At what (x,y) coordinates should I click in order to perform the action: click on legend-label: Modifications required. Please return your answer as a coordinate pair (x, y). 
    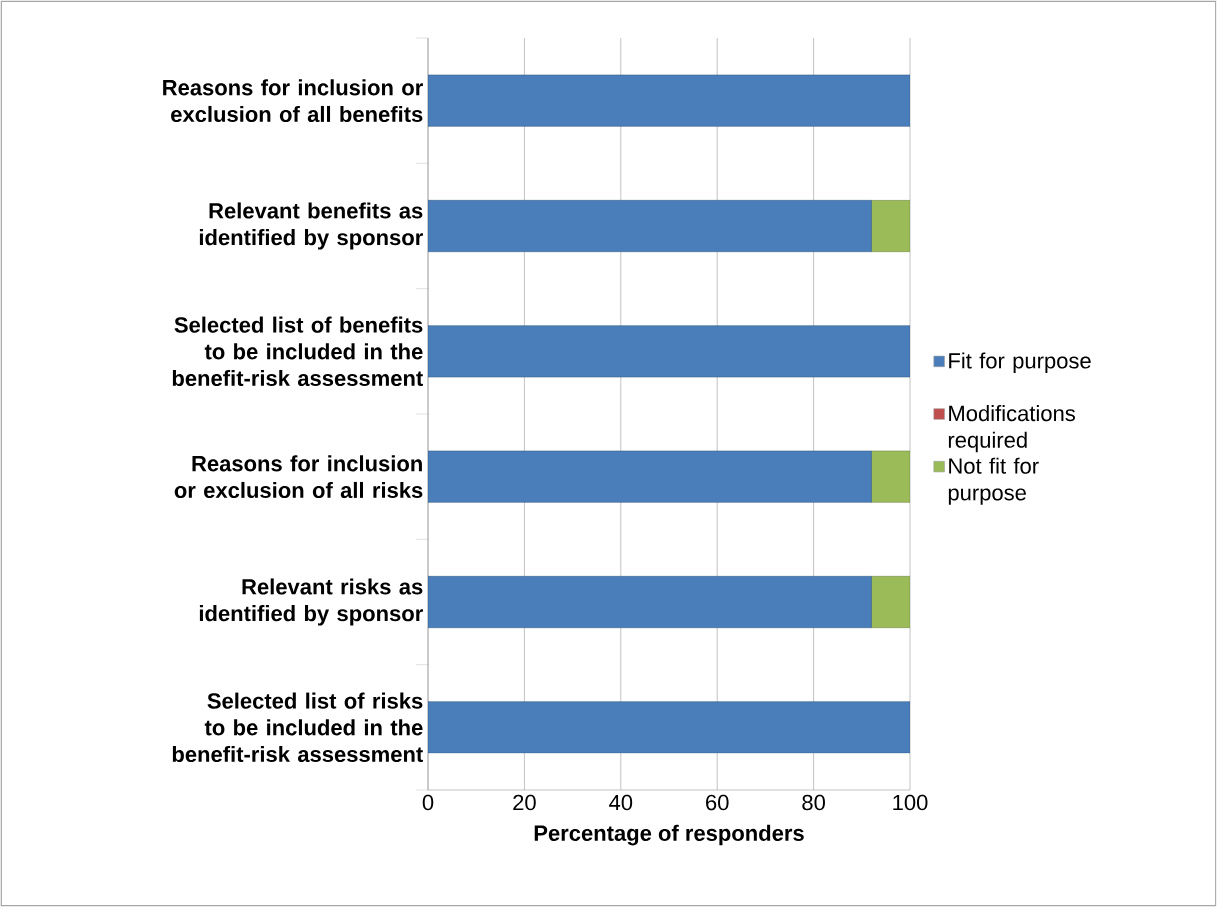
    Looking at the image, I should click on (1011, 429).